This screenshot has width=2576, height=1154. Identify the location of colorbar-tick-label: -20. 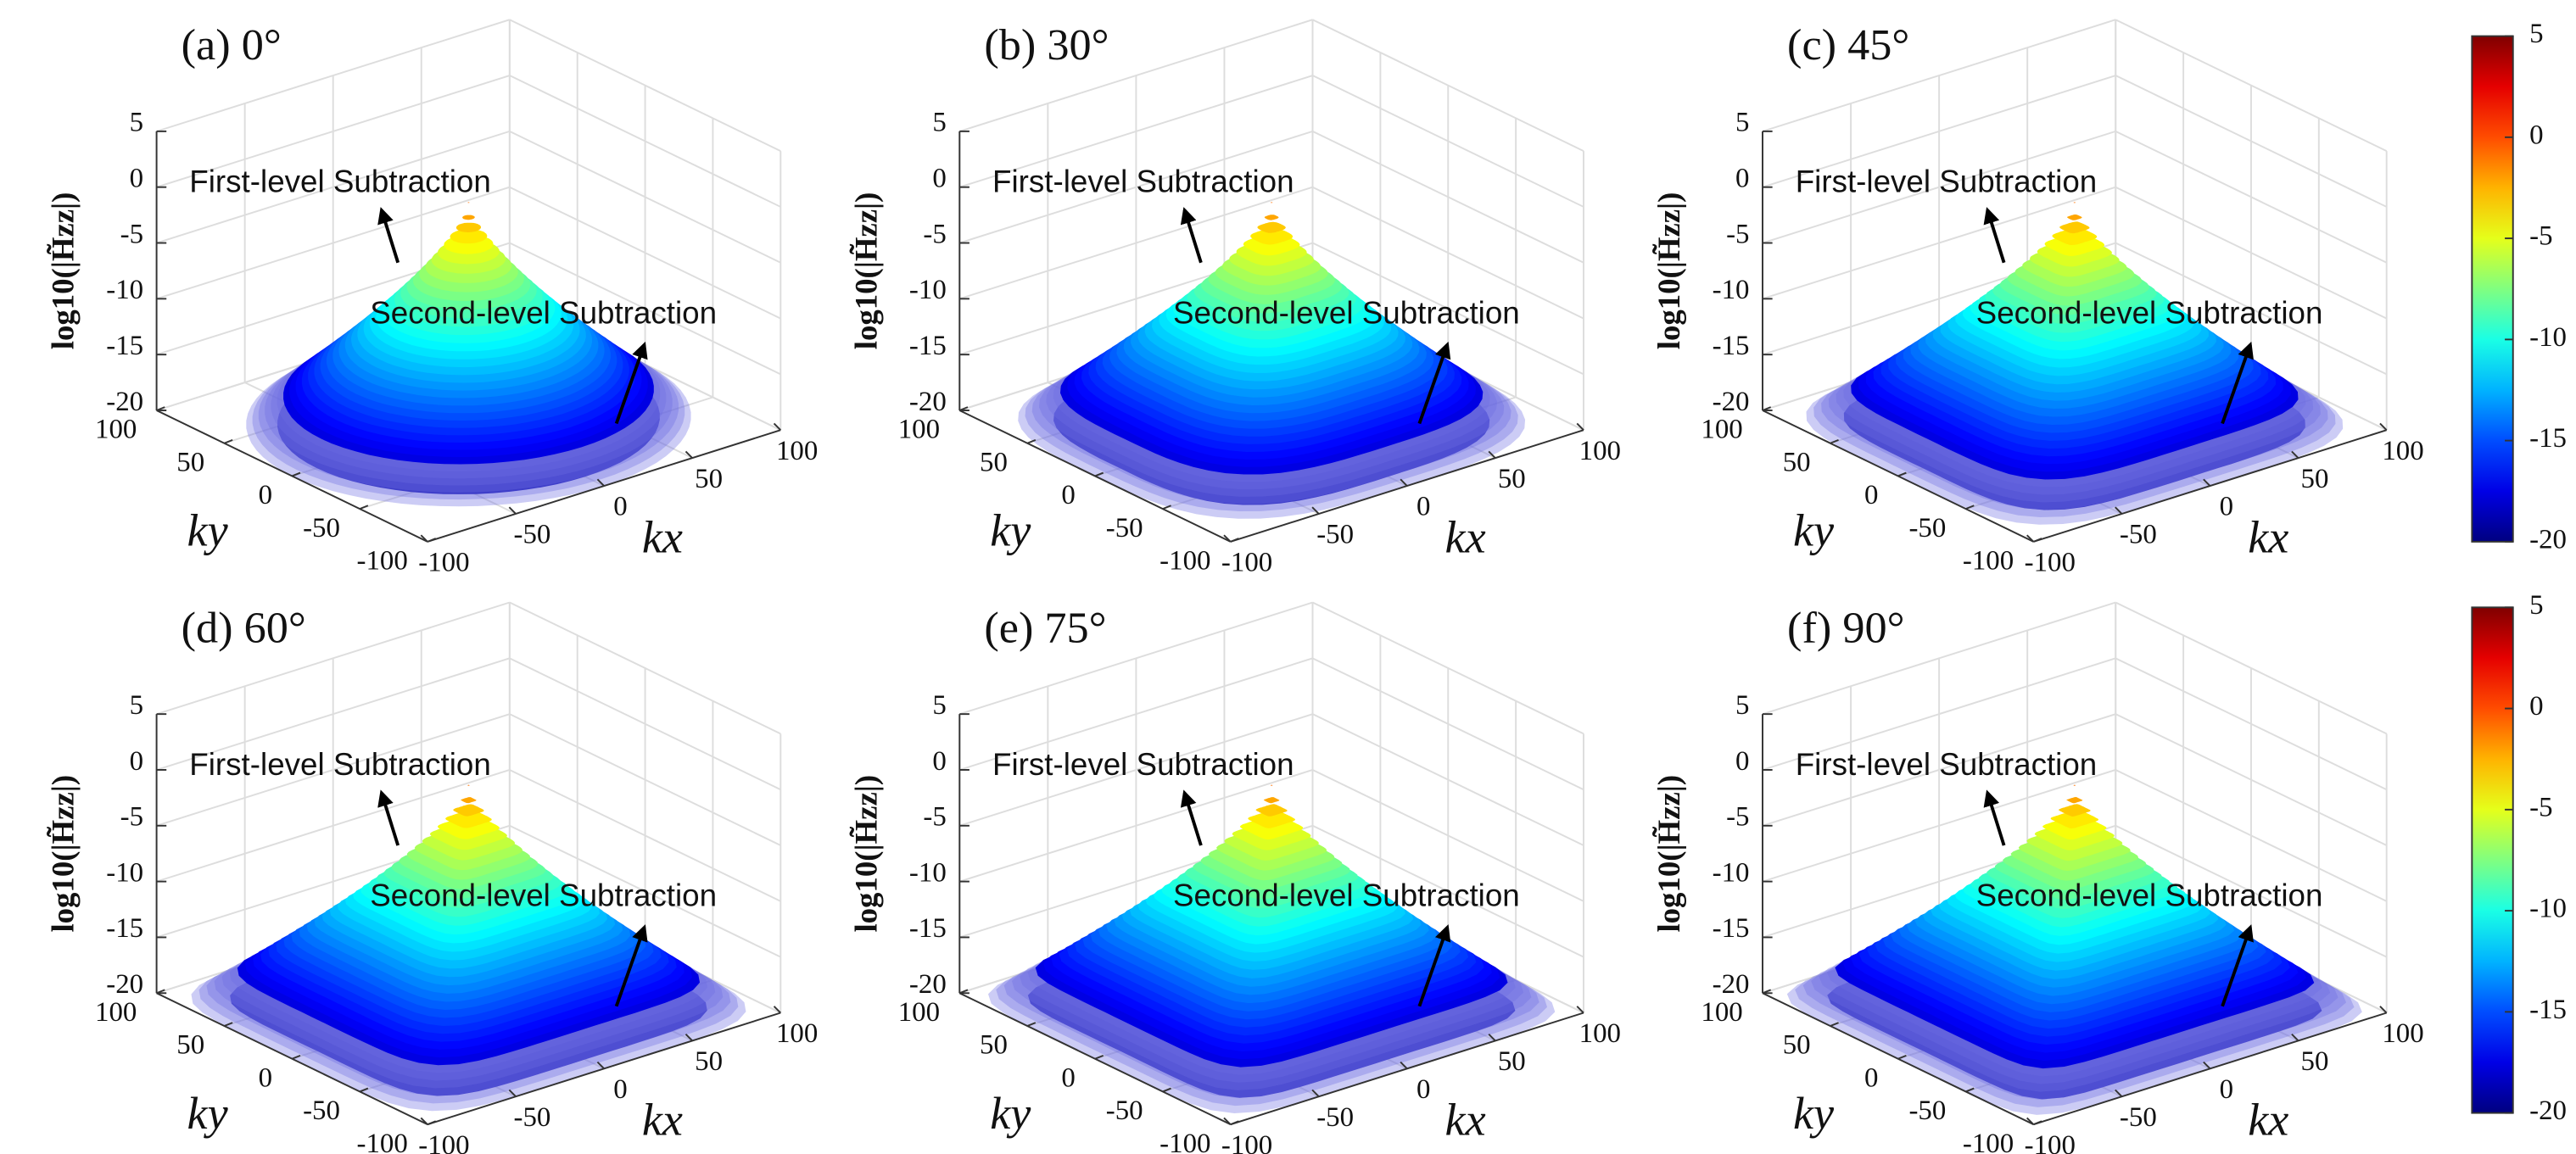
(2548, 1110).